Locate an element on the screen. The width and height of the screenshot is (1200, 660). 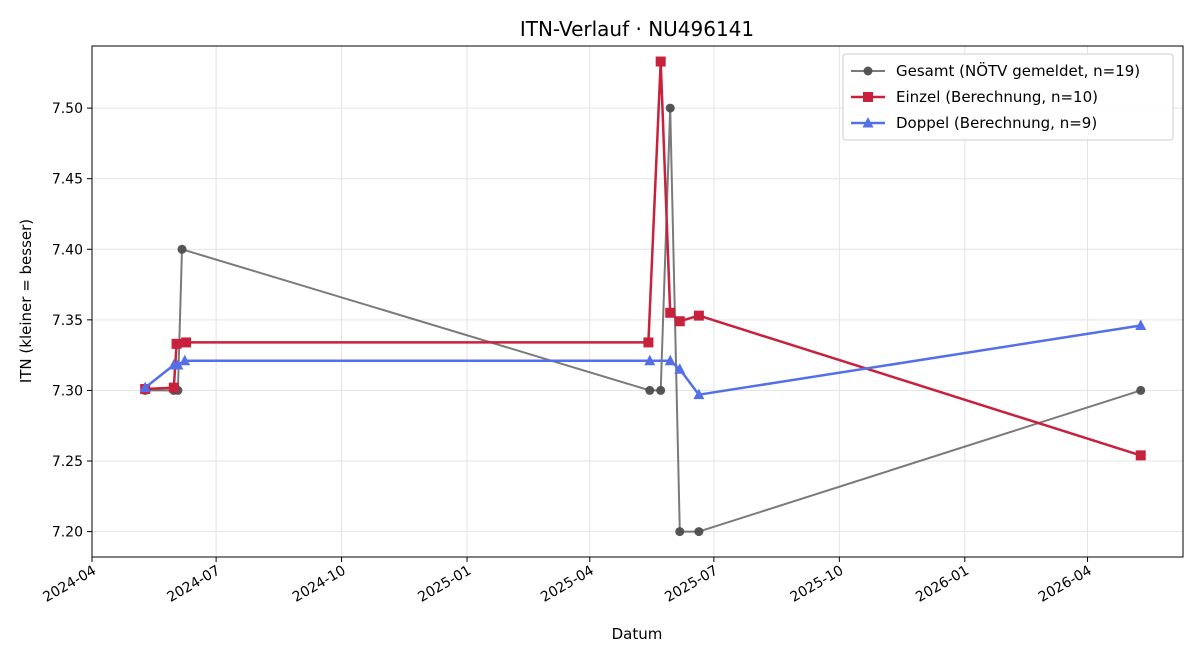
legend-item: Gesamt (NÖTV gemeldet, n=19) is located at coordinates (995, 70).